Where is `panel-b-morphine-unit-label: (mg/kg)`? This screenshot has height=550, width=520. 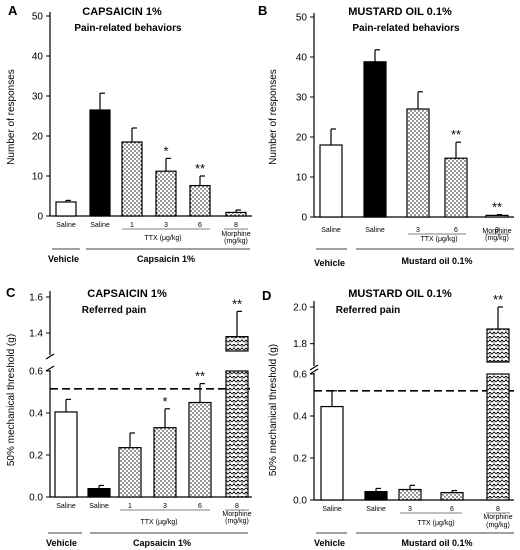
panel-b-morphine-unit-label: (mg/kg) is located at coordinates (497, 238).